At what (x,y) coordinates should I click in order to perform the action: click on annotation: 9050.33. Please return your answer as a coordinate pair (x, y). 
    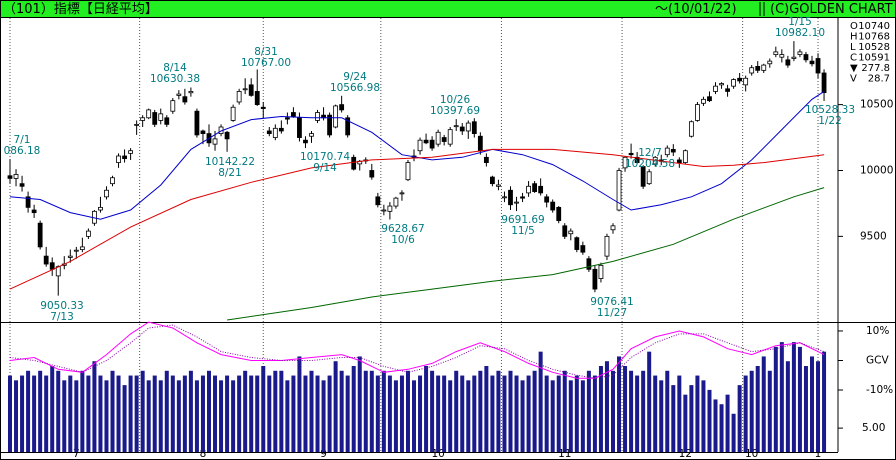
    Looking at the image, I should click on (61, 306).